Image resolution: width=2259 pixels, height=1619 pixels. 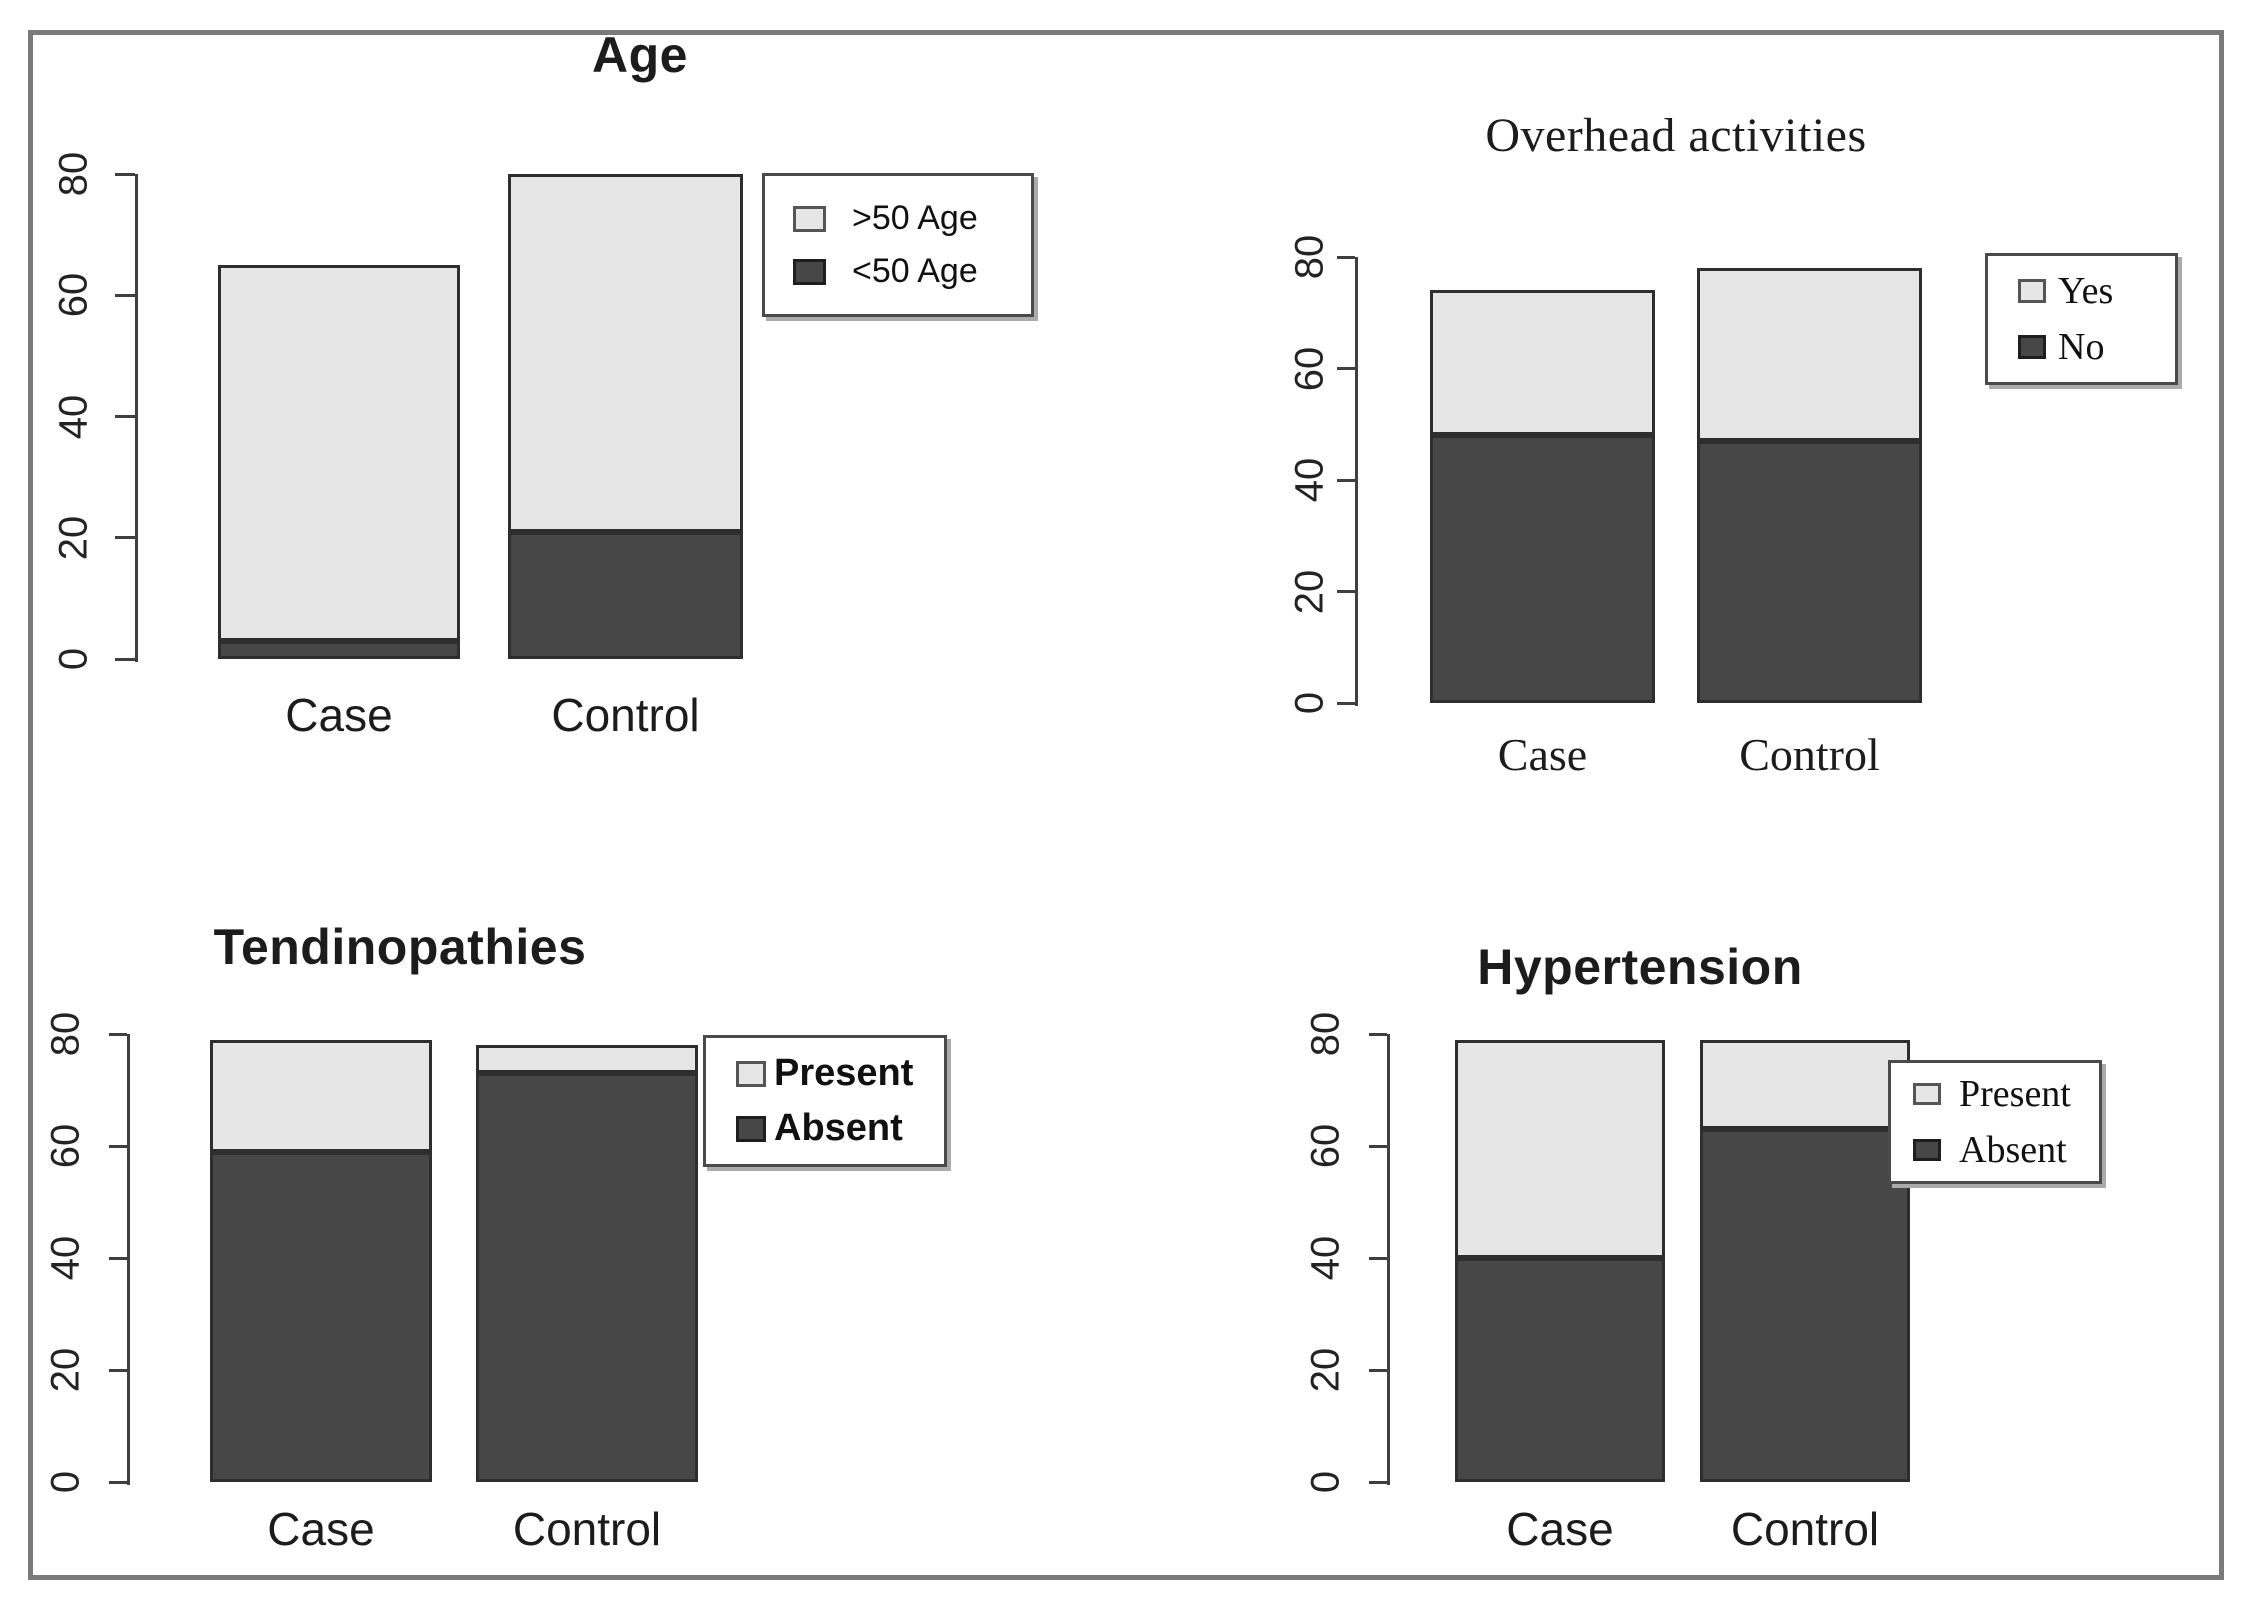 I want to click on y-tick-label-hypertension-20: 20, so click(x=1325, y=1370).